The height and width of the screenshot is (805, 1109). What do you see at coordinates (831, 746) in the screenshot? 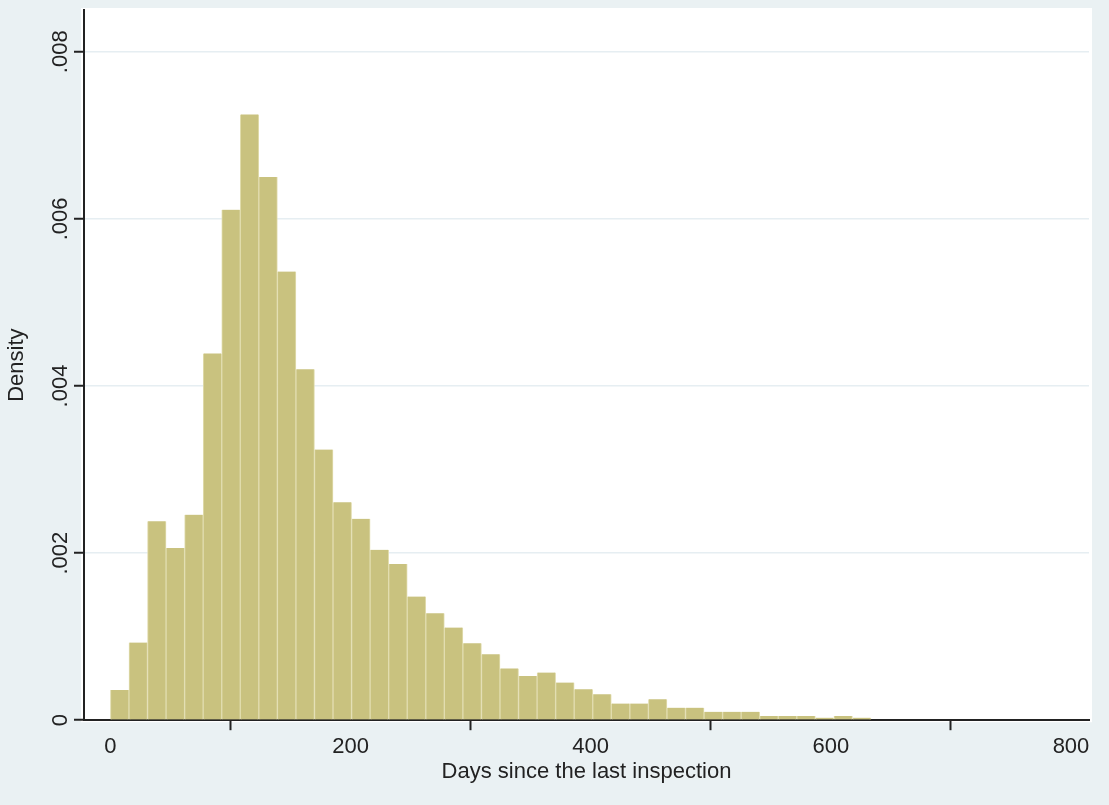
I see `x-tick-label: 600` at bounding box center [831, 746].